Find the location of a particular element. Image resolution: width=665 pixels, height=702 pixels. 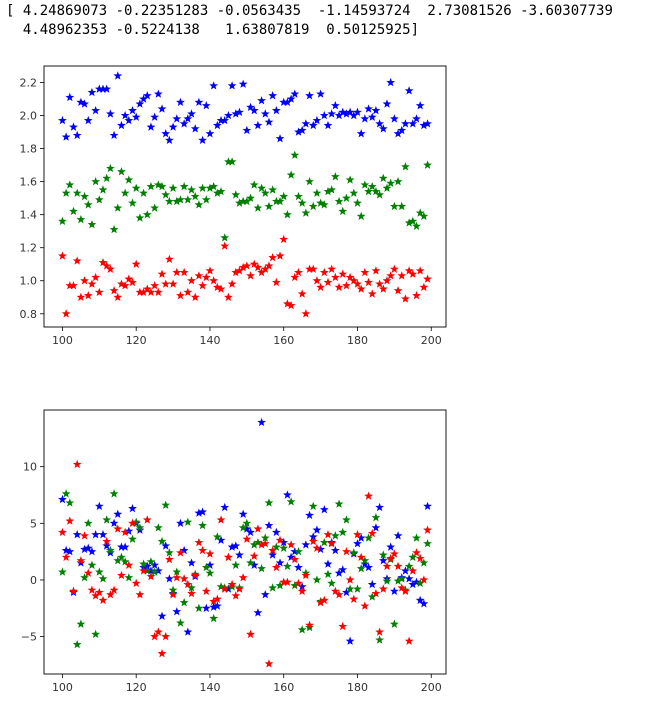

chart2-ytick-label-1: 0 is located at coordinates (33, 580).